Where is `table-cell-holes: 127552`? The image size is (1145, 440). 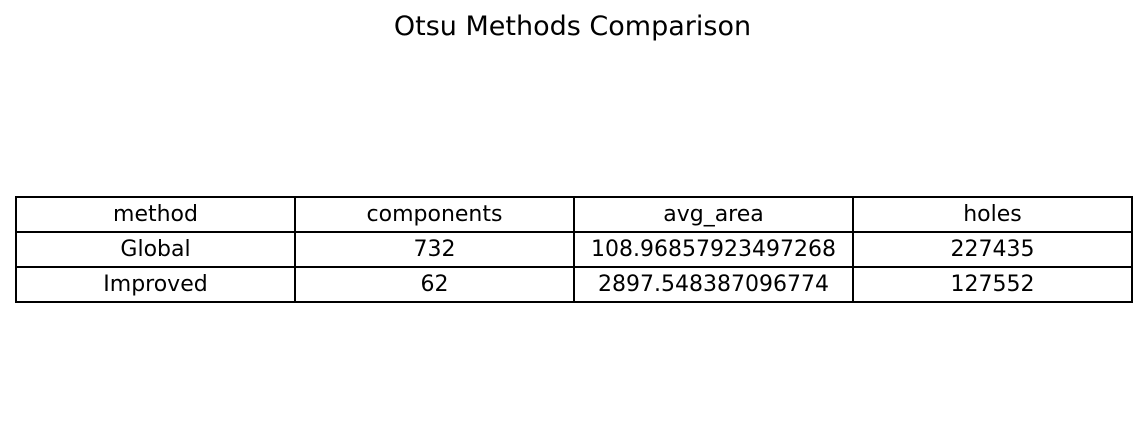 table-cell-holes: 127552 is located at coordinates (992, 284).